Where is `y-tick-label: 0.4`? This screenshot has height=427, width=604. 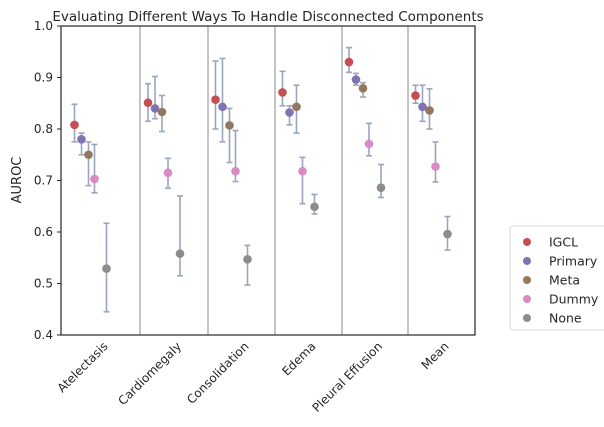 y-tick-label: 0.4 is located at coordinates (43, 335).